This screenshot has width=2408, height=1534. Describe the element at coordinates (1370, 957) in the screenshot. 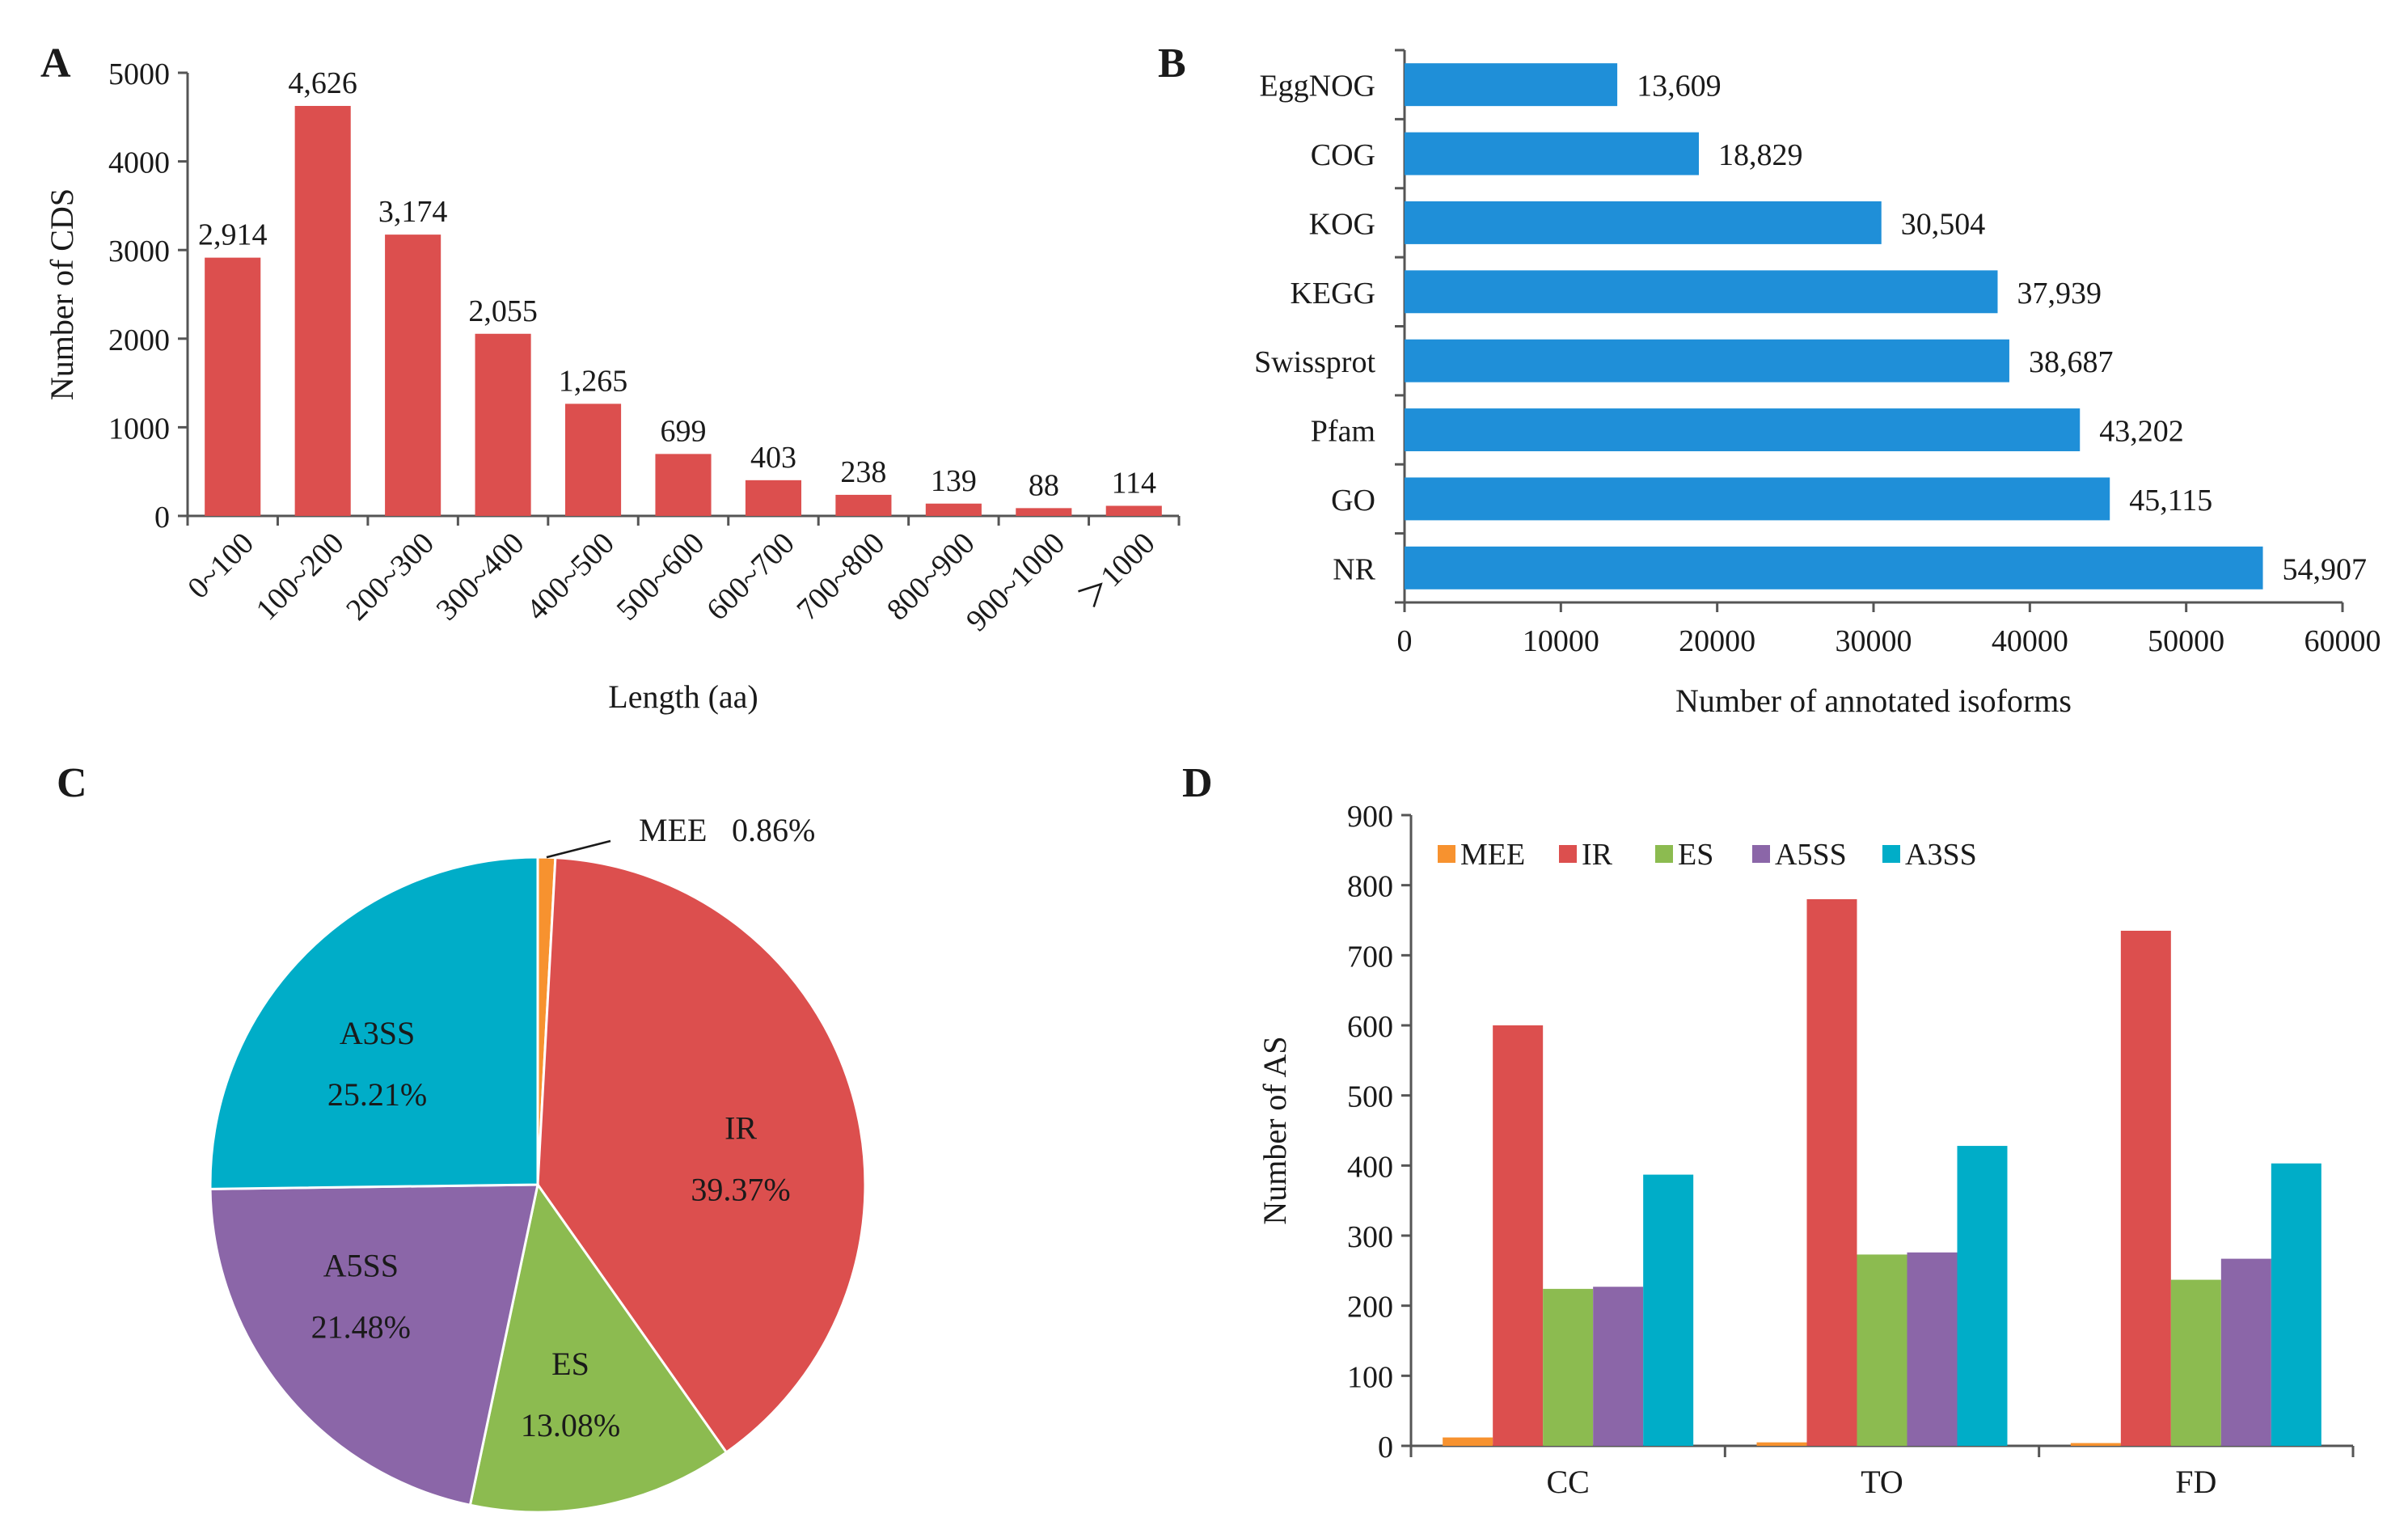

I see `y-tick-label: 700` at that location.